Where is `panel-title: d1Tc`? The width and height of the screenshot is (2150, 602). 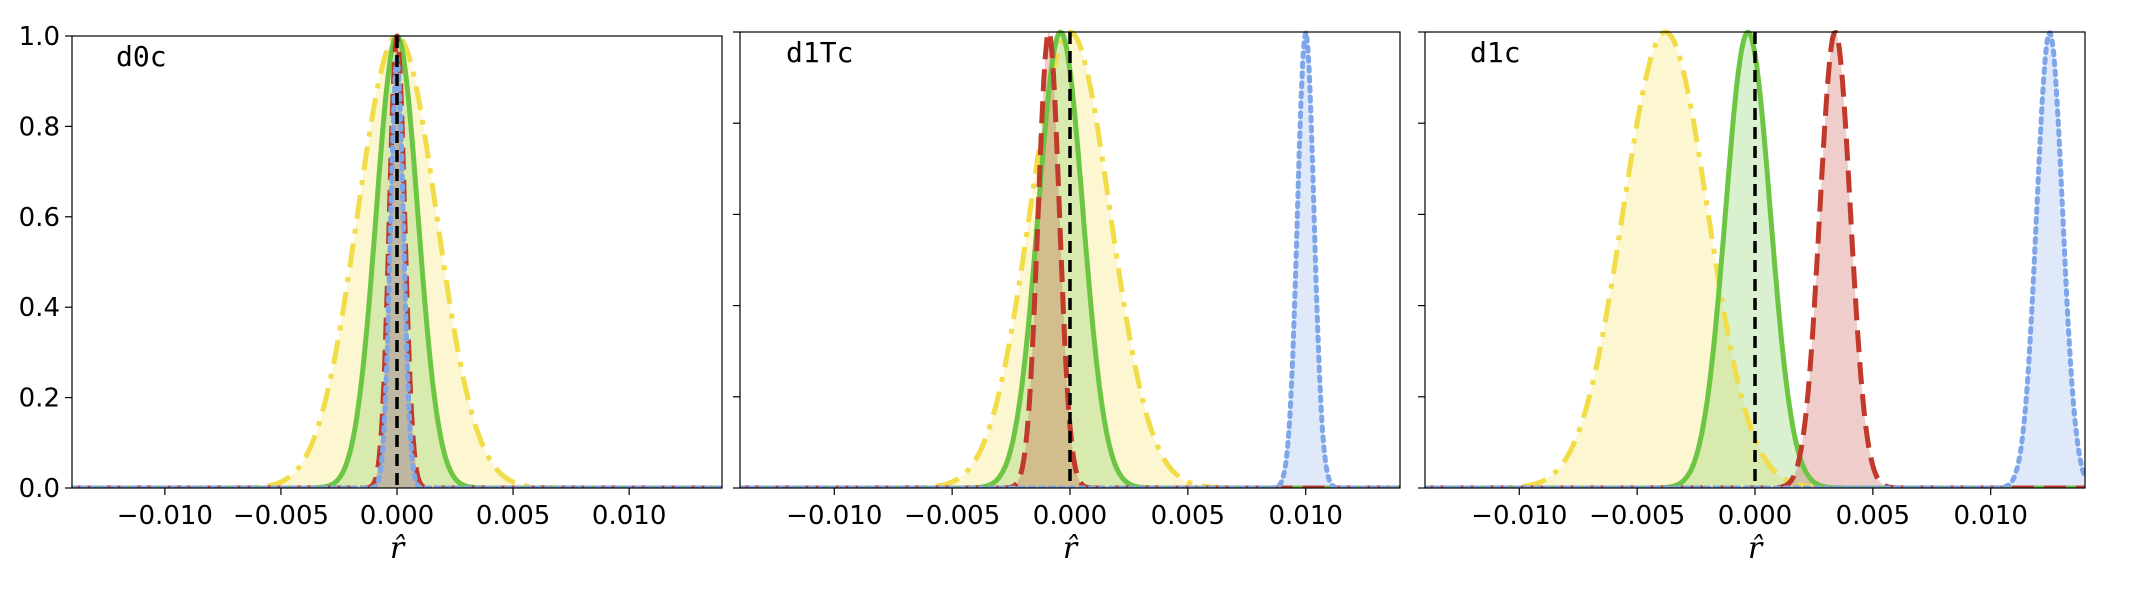 panel-title: d1Tc is located at coordinates (819, 52).